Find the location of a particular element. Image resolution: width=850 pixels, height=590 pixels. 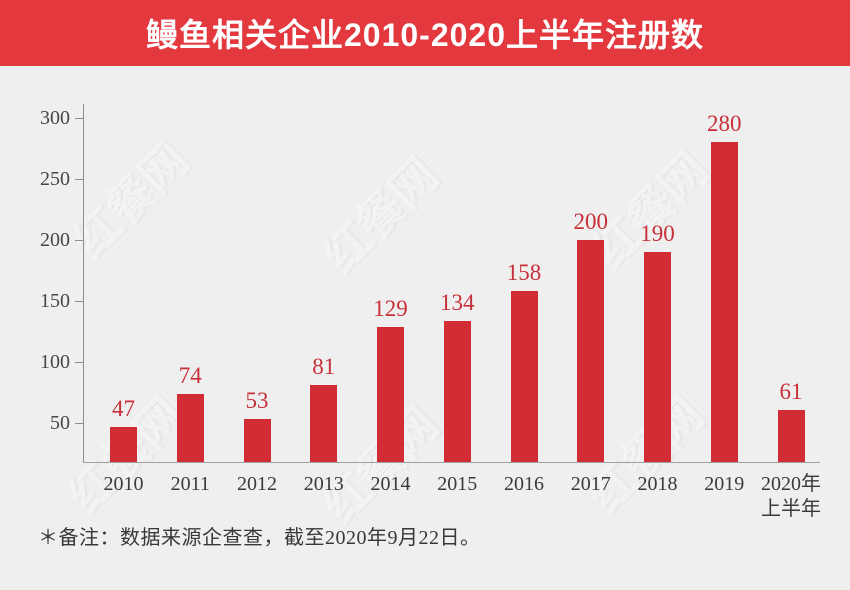

bar-value-label: 74 is located at coordinates (190, 375).